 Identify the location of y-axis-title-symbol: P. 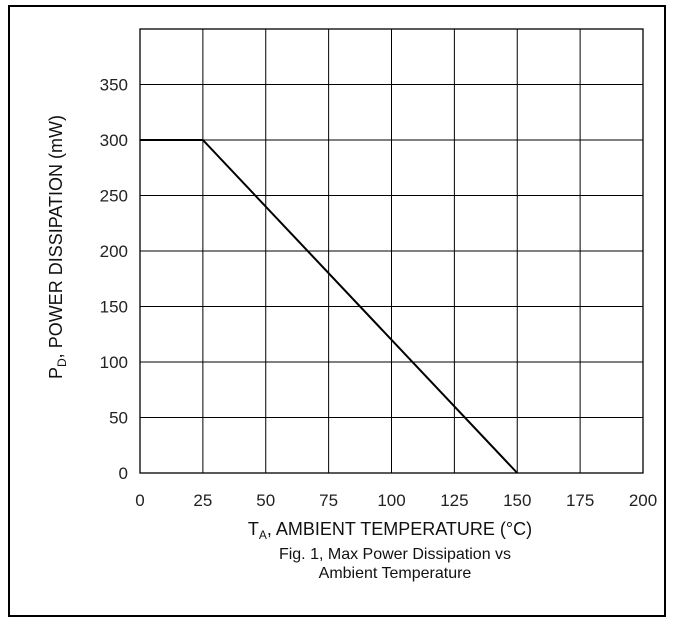
(56, 373).